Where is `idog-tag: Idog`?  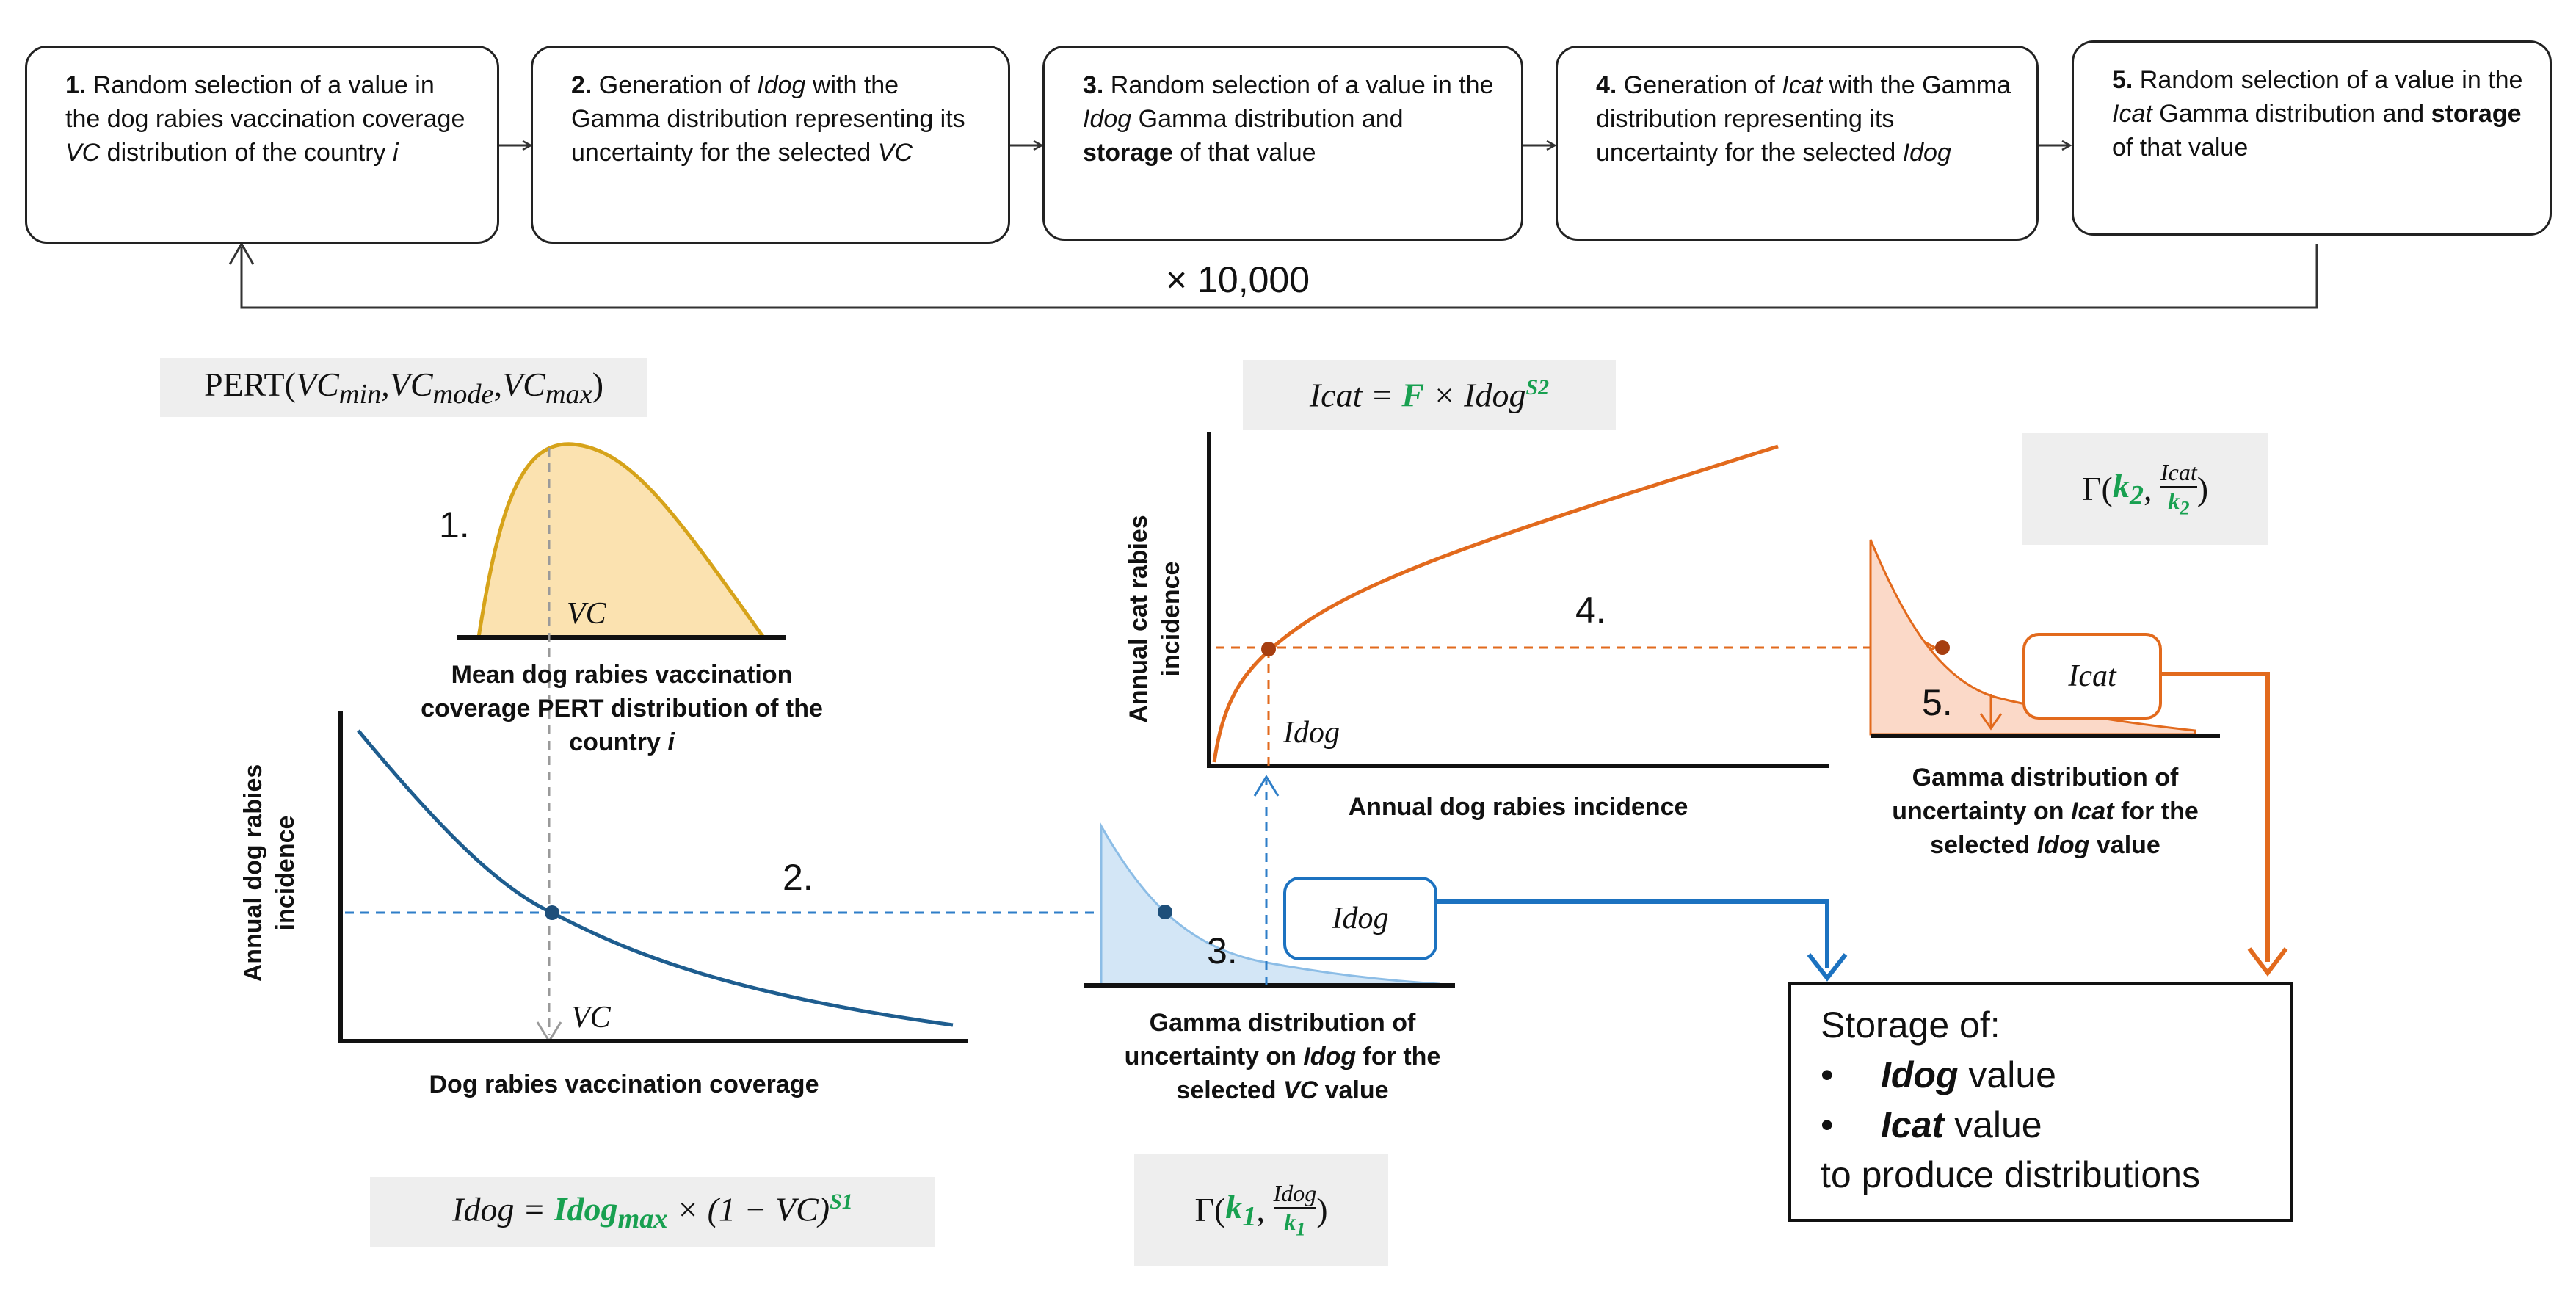
idog-tag: Idog is located at coordinates (1360, 918).